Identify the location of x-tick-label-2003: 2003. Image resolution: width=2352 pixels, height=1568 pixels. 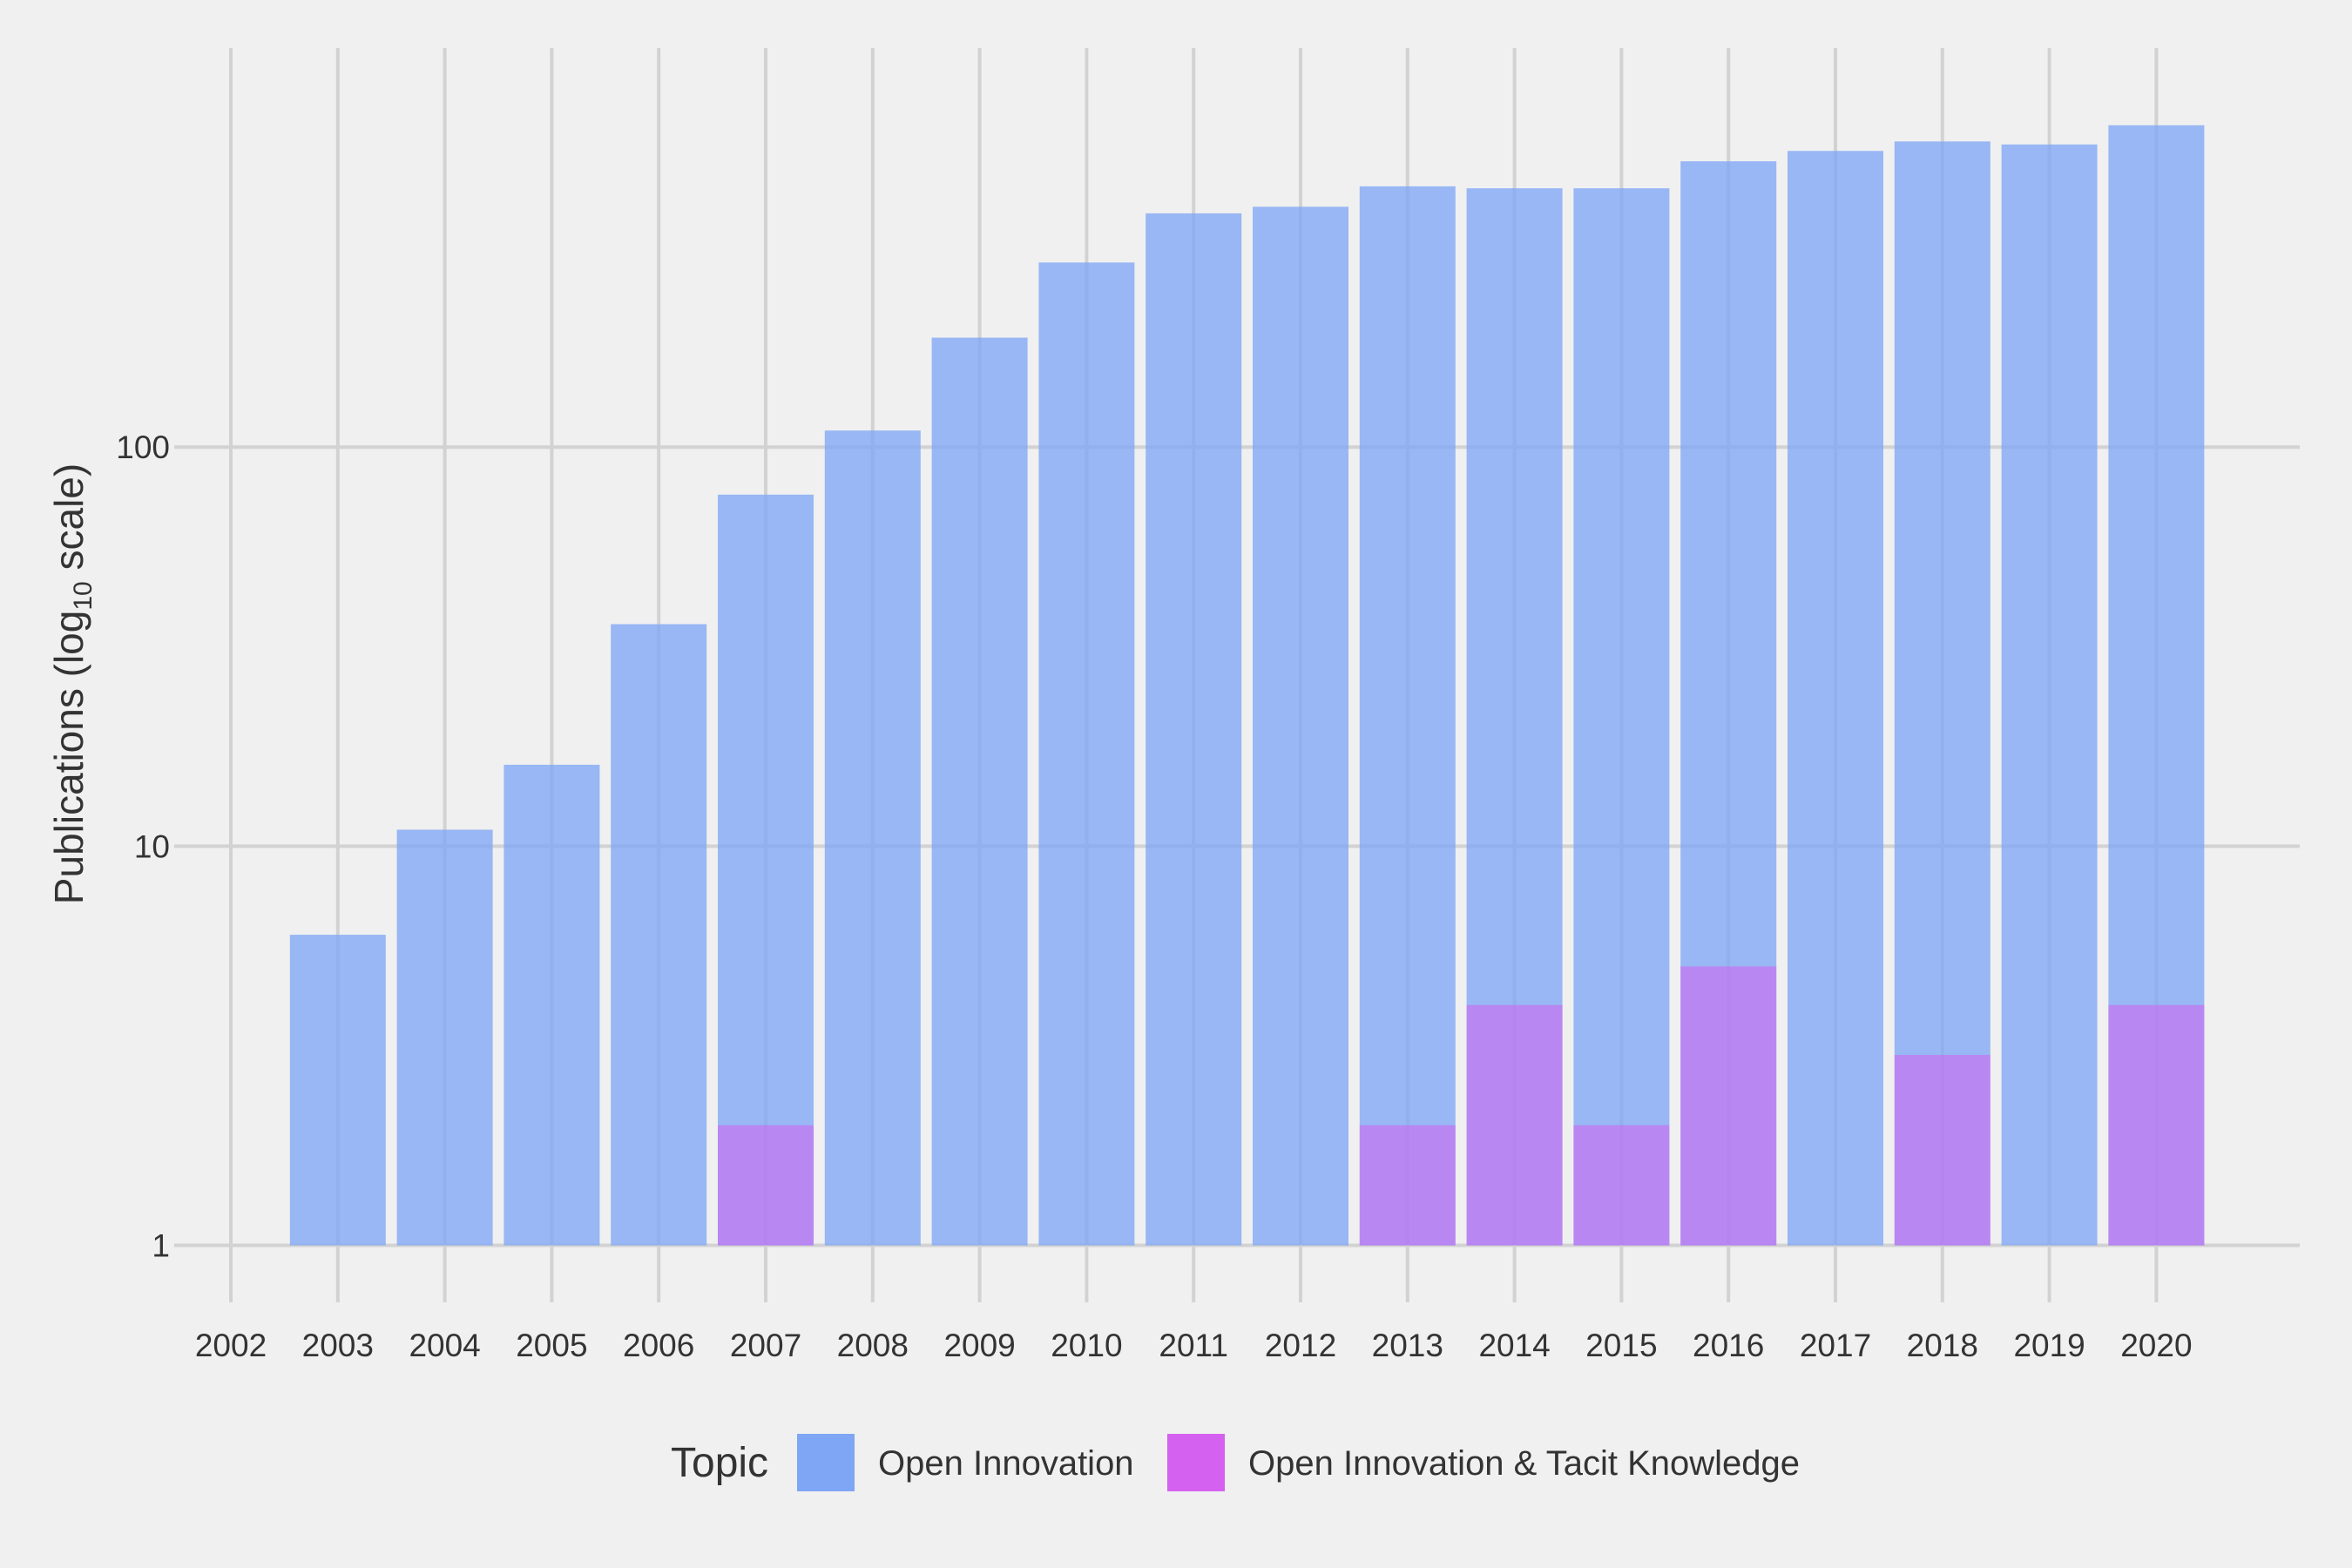
(338, 1345).